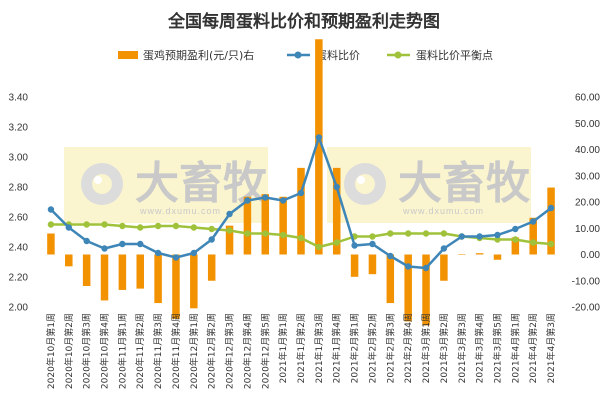 The image size is (608, 414). I want to click on x-tick-label: 2020年10月第4周, so click(105, 351).